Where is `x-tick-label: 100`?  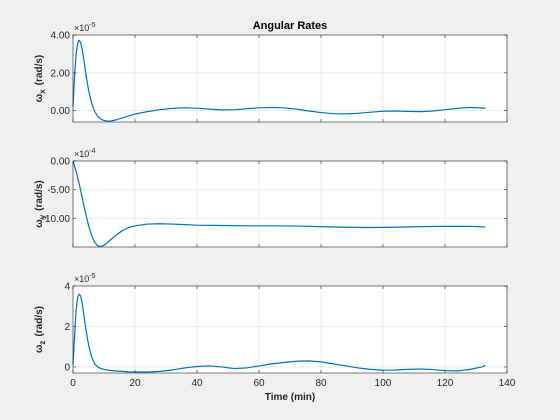 x-tick-label: 100 is located at coordinates (383, 383).